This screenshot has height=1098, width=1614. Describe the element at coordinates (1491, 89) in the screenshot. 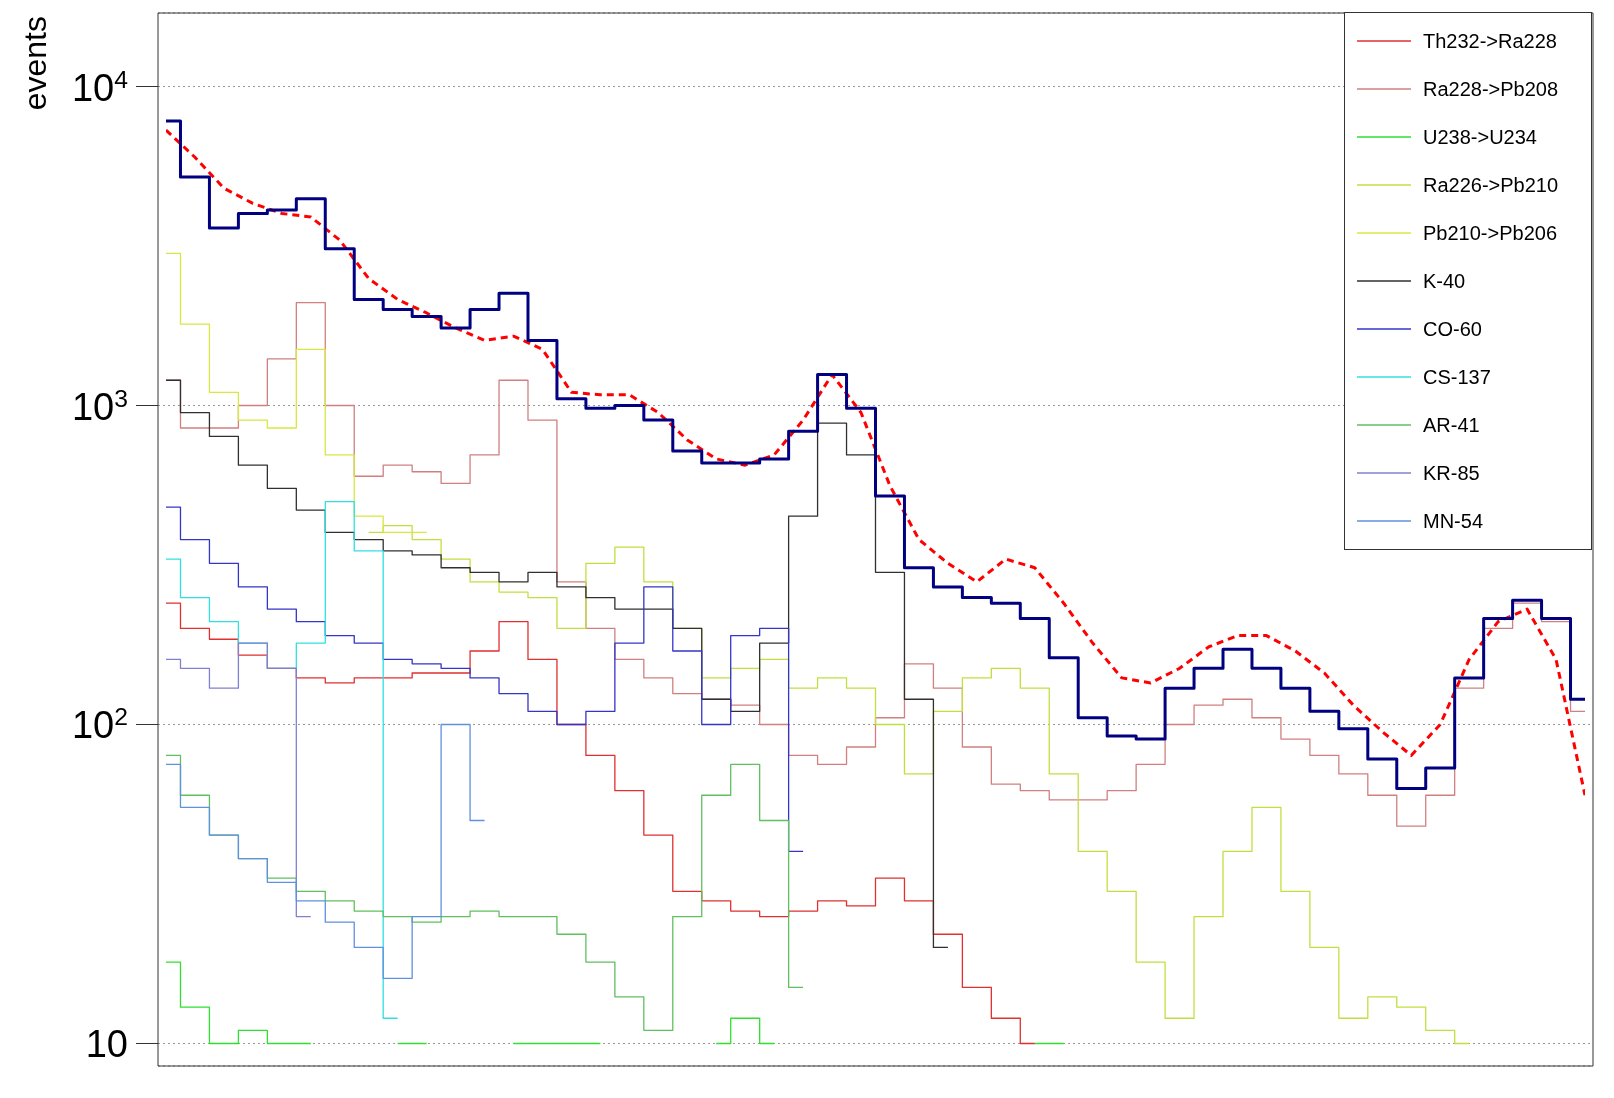

I see `legend-label: Ra228->Pb208` at that location.